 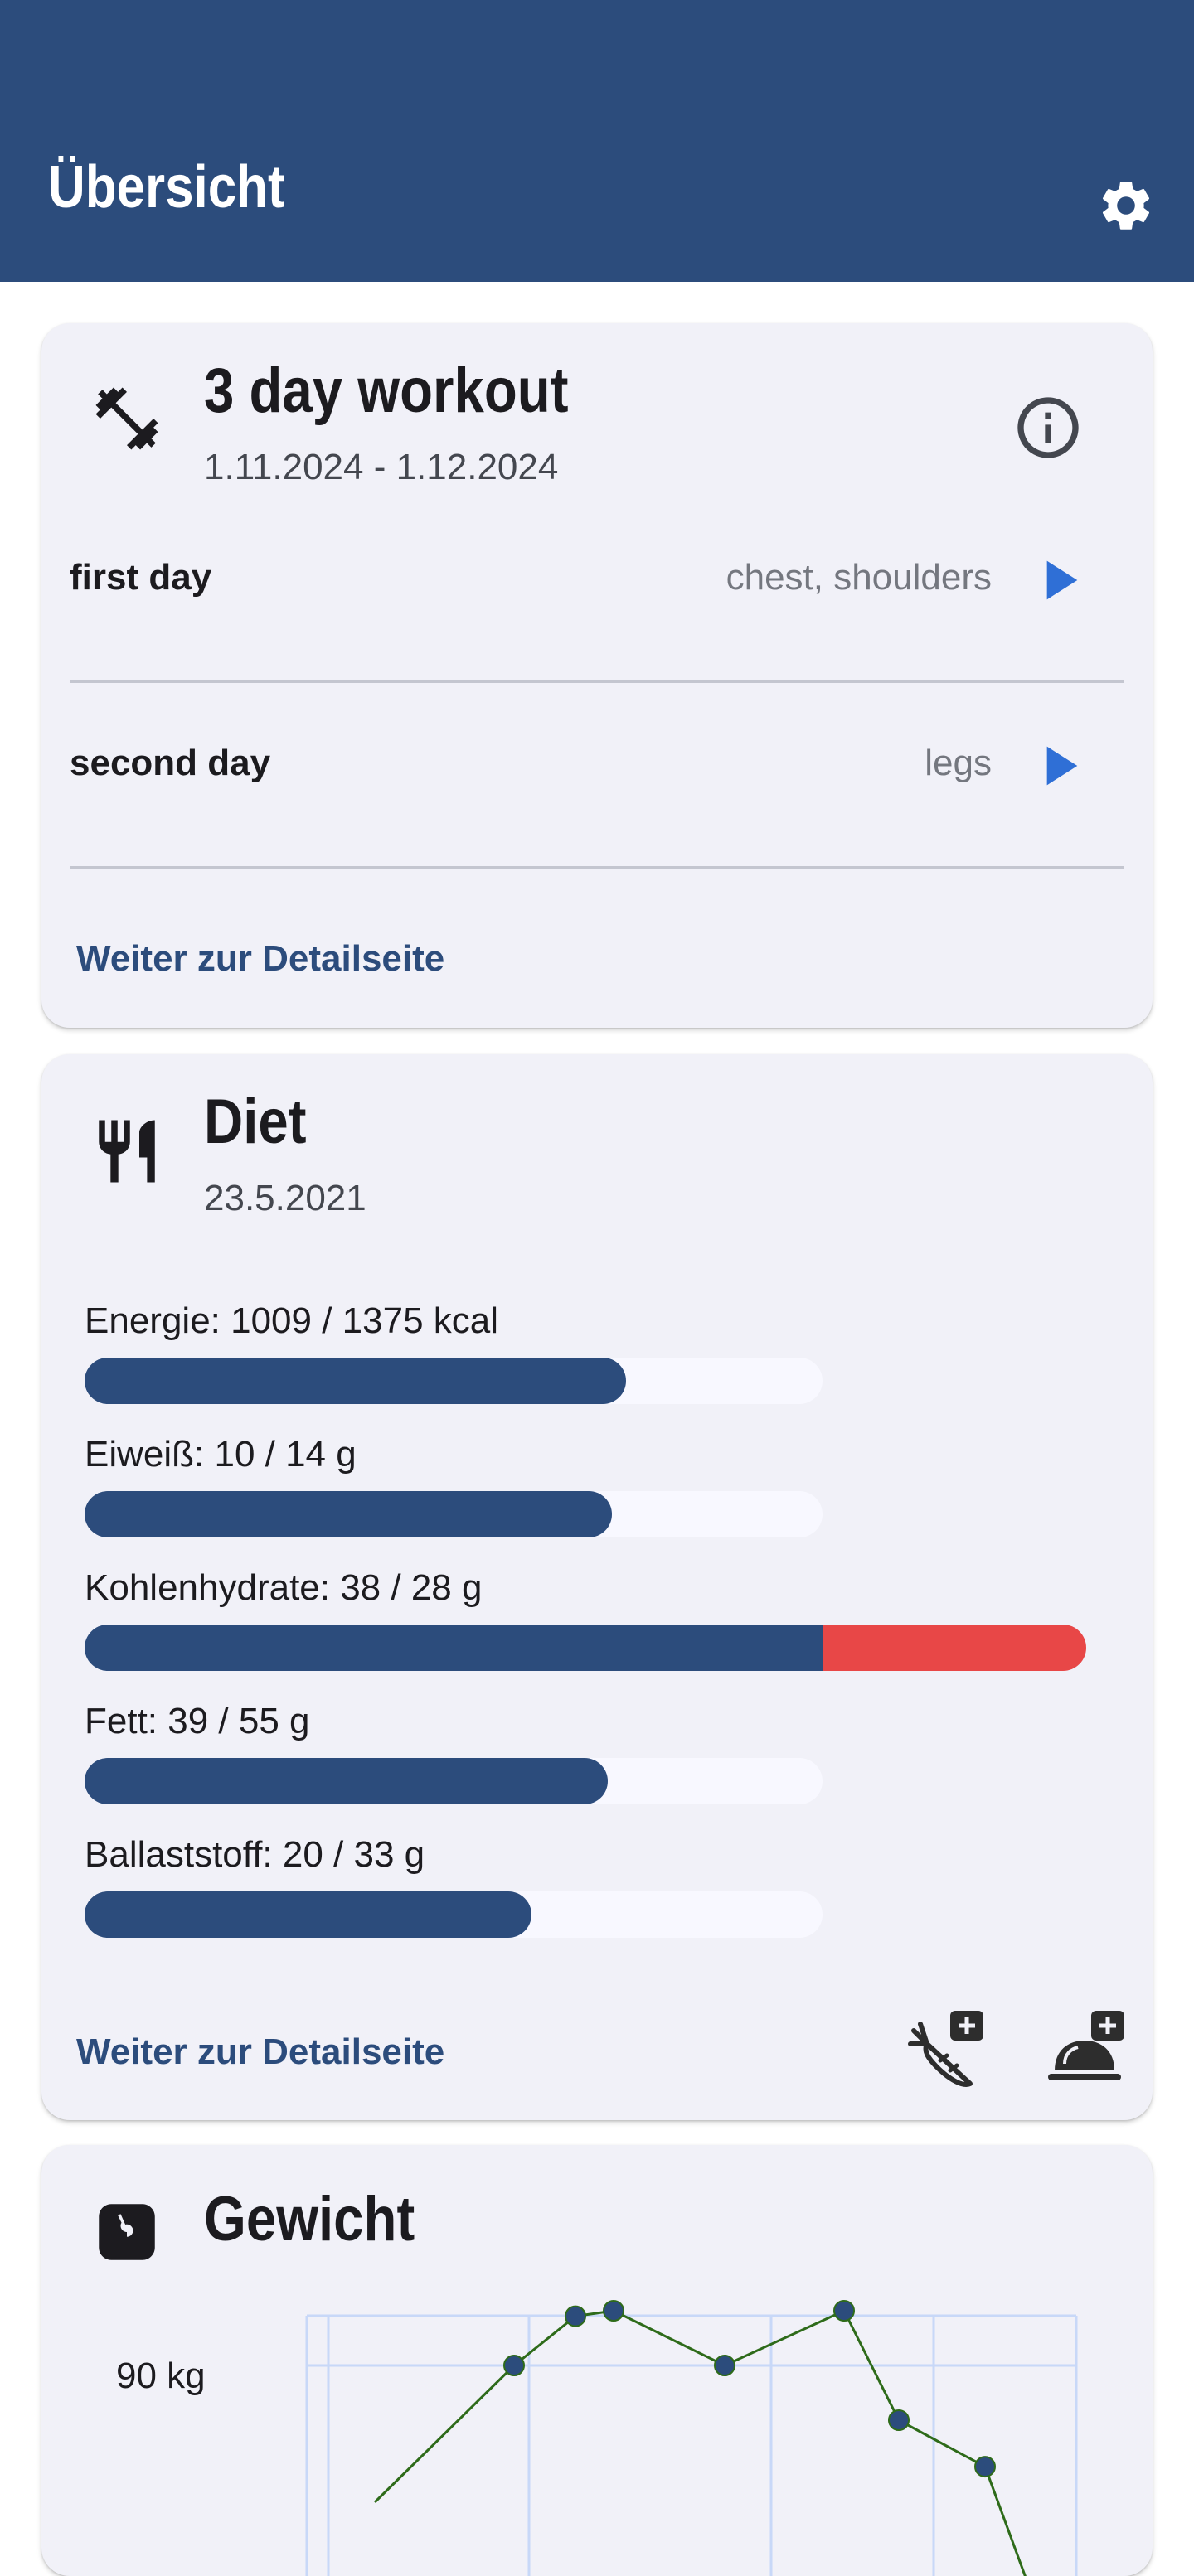 I want to click on workout-day-row: second day legs, so click(x=597, y=776).